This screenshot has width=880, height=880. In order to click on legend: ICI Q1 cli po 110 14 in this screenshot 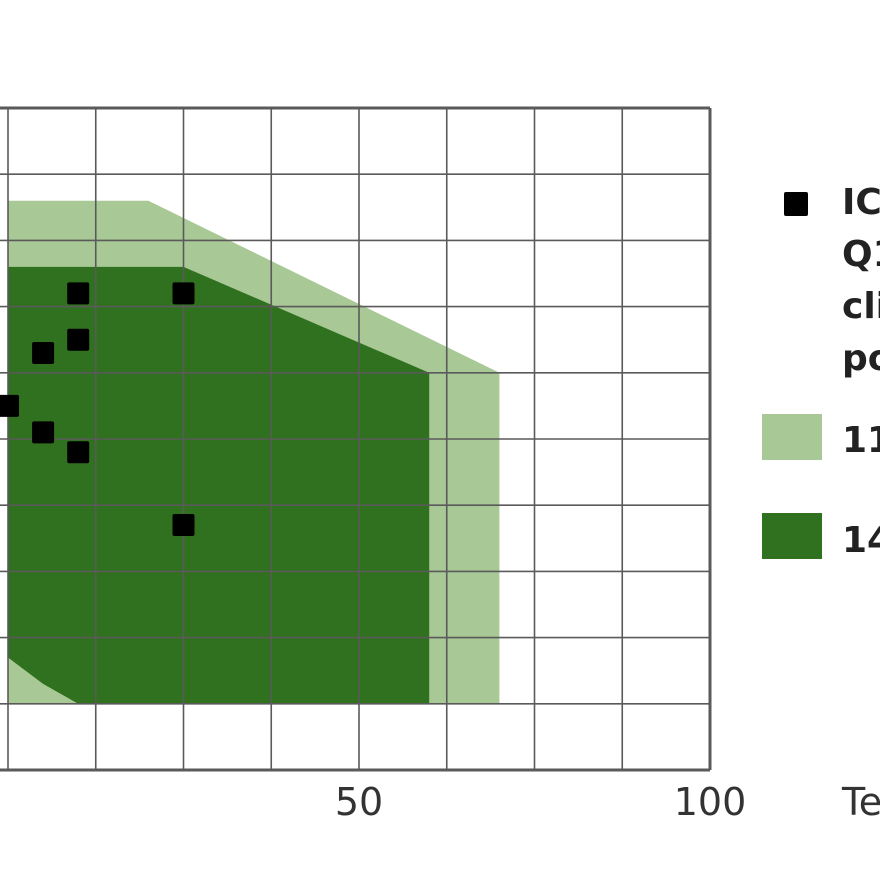, I will do `click(821, 371)`.